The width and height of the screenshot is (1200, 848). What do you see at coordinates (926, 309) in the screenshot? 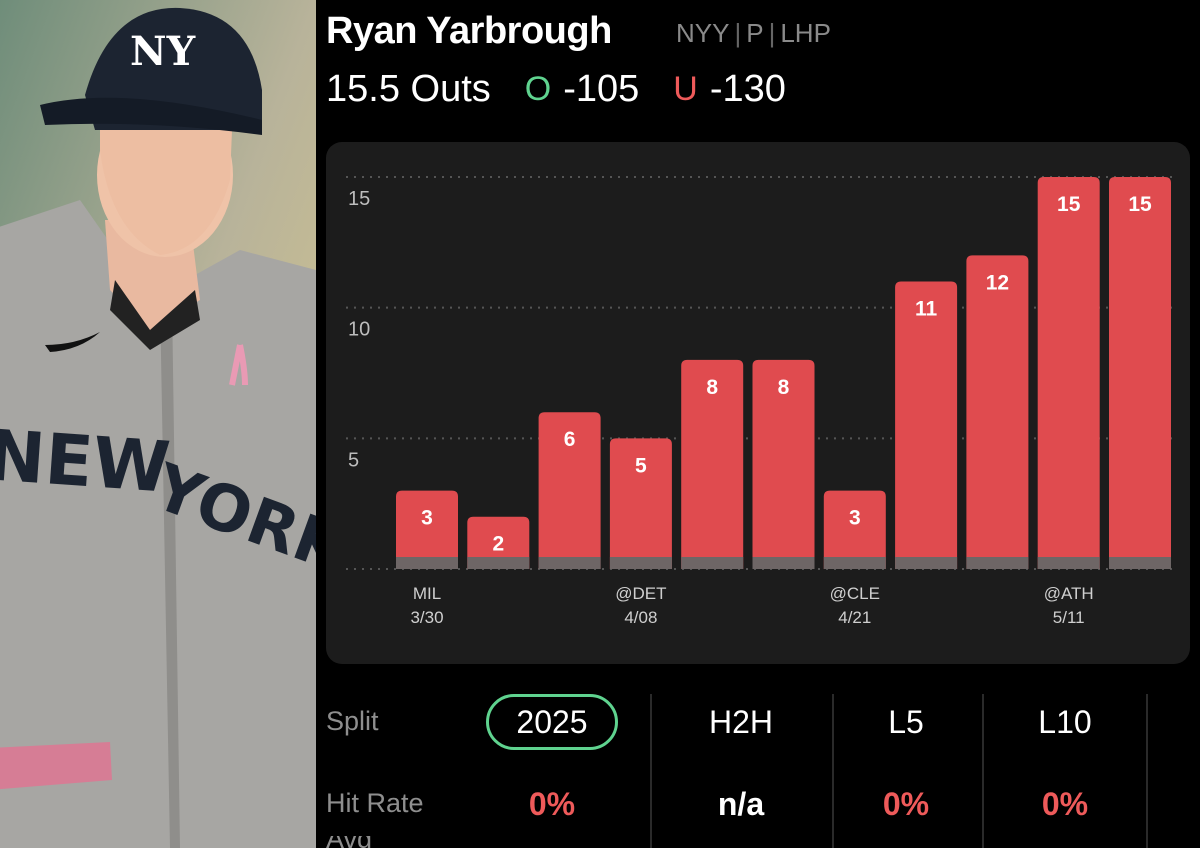
I see `bar-value-label: 11` at bounding box center [926, 309].